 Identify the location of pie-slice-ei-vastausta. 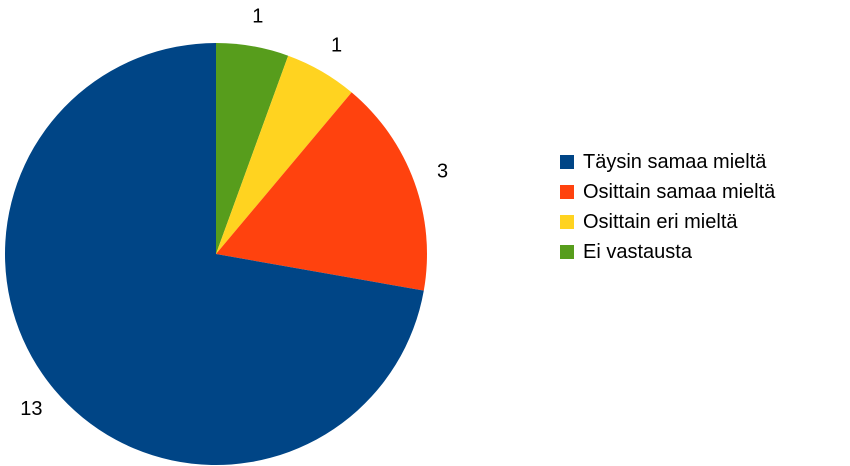
(252, 148).